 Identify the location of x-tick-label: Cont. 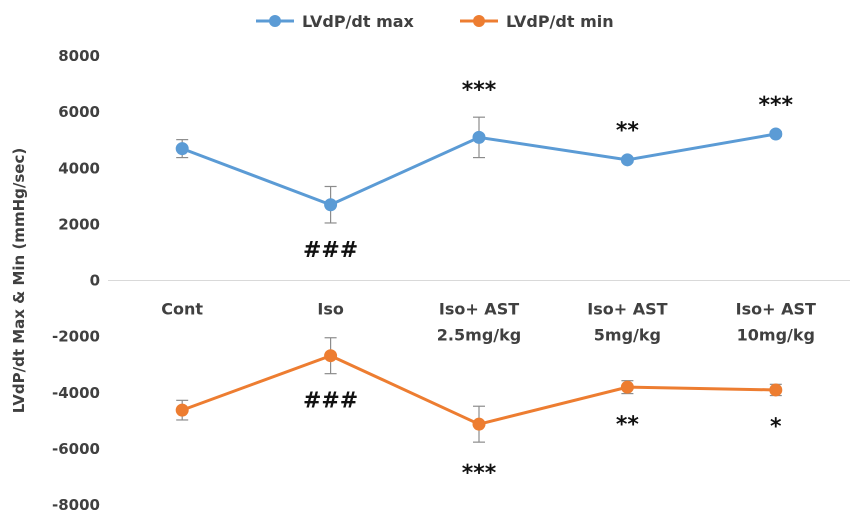
(182, 309).